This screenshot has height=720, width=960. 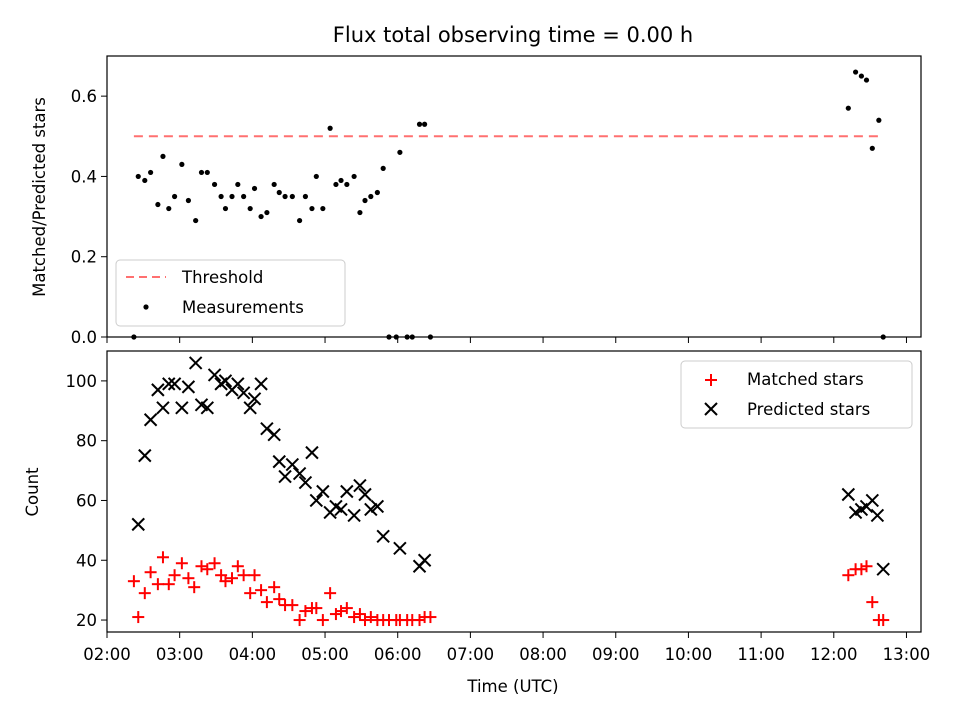 What do you see at coordinates (82, 381) in the screenshot?
I see `count-y-tick-label: 100` at bounding box center [82, 381].